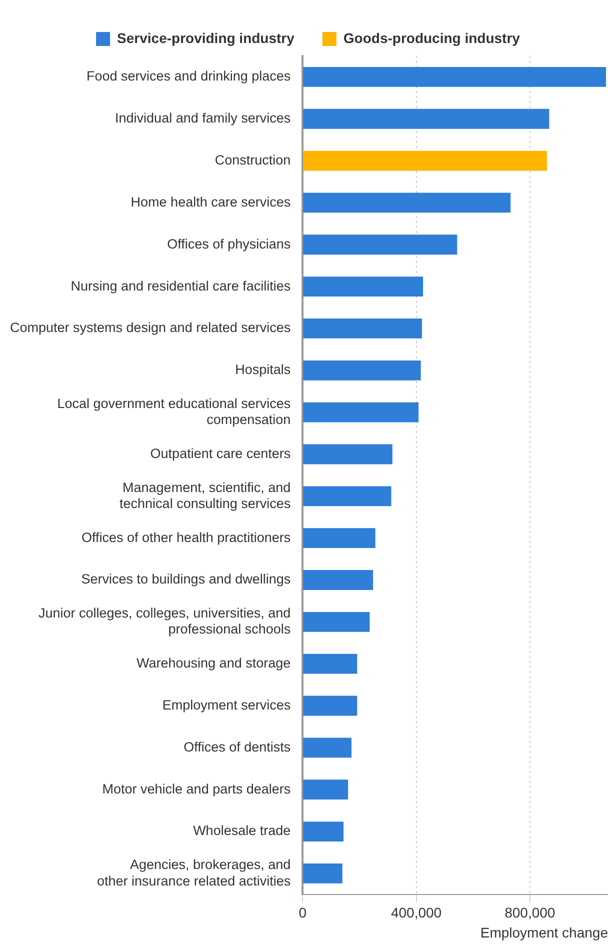 Image resolution: width=608 pixels, height=946 pixels. I want to click on legend-label: Service-providing industry, so click(206, 38).